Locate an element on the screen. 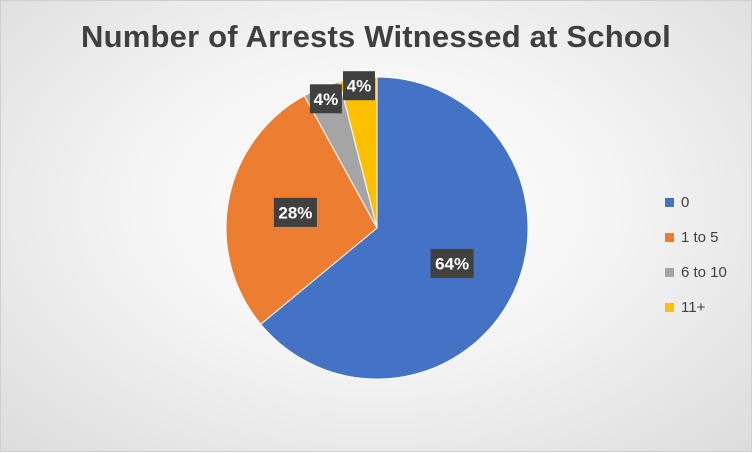  legend-label: 11+ is located at coordinates (693, 307).